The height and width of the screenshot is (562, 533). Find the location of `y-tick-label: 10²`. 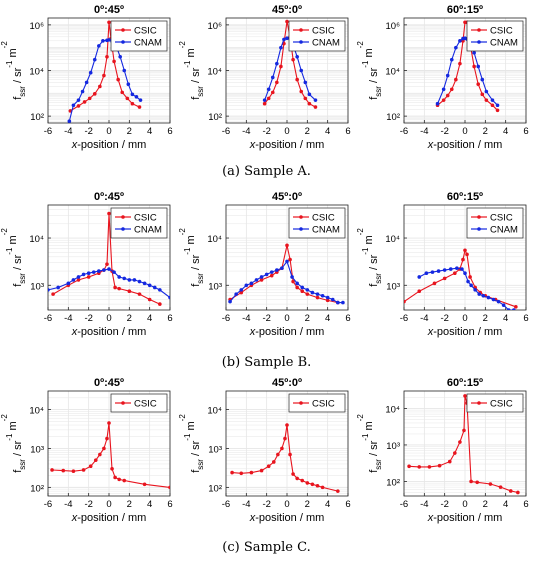

y-tick-label: 10² is located at coordinates (215, 488).